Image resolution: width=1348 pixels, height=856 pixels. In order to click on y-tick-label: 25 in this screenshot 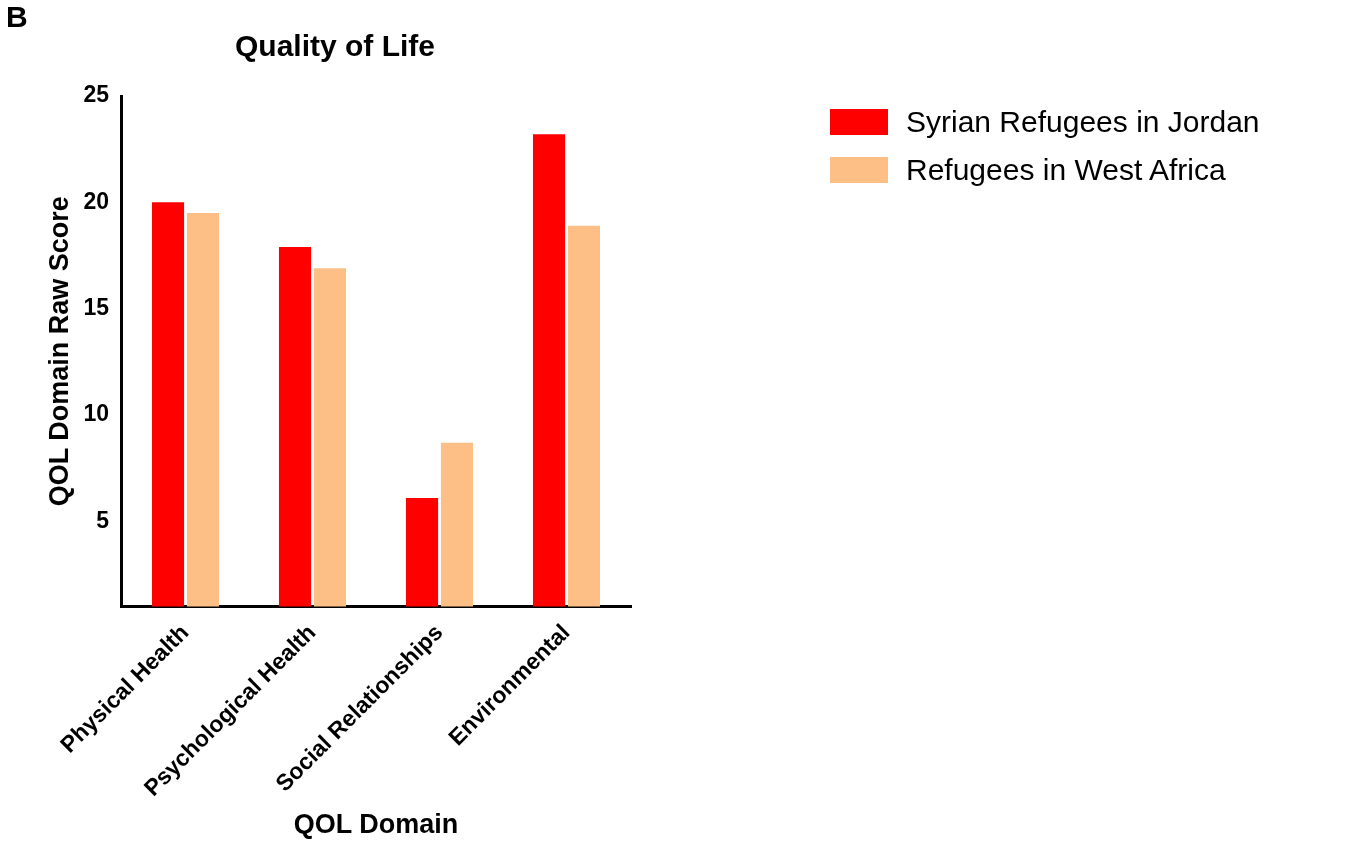, I will do `click(96, 94)`.